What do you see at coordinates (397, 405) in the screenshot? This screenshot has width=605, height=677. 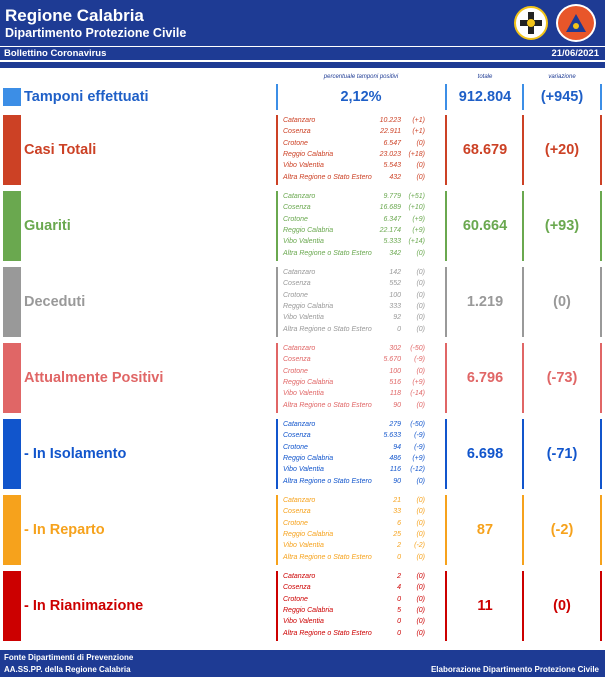 I see `province-value: 90` at bounding box center [397, 405].